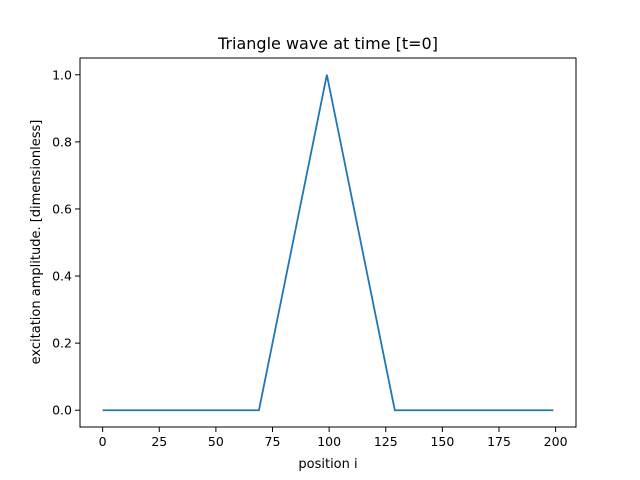 The image size is (640, 480). Describe the element at coordinates (62, 141) in the screenshot. I see `y-tick-label: 0.8` at that location.